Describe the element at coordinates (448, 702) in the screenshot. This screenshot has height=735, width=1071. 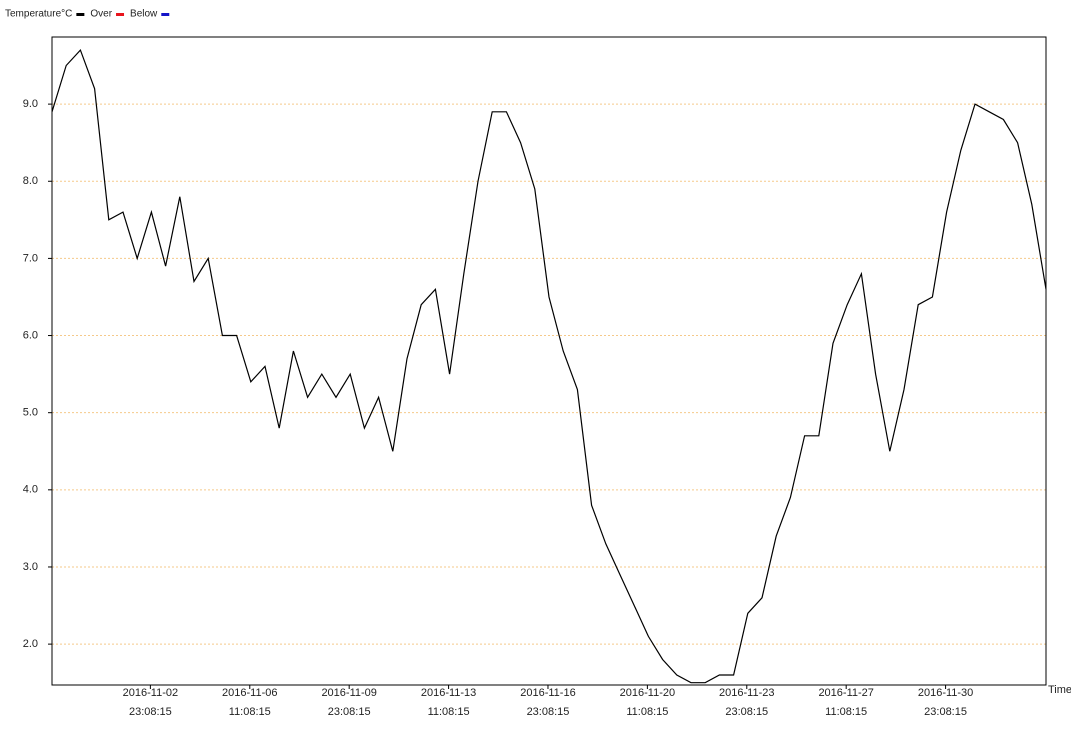
I see `x-tick-label: 2016-11-13 11:08:15` at that location.